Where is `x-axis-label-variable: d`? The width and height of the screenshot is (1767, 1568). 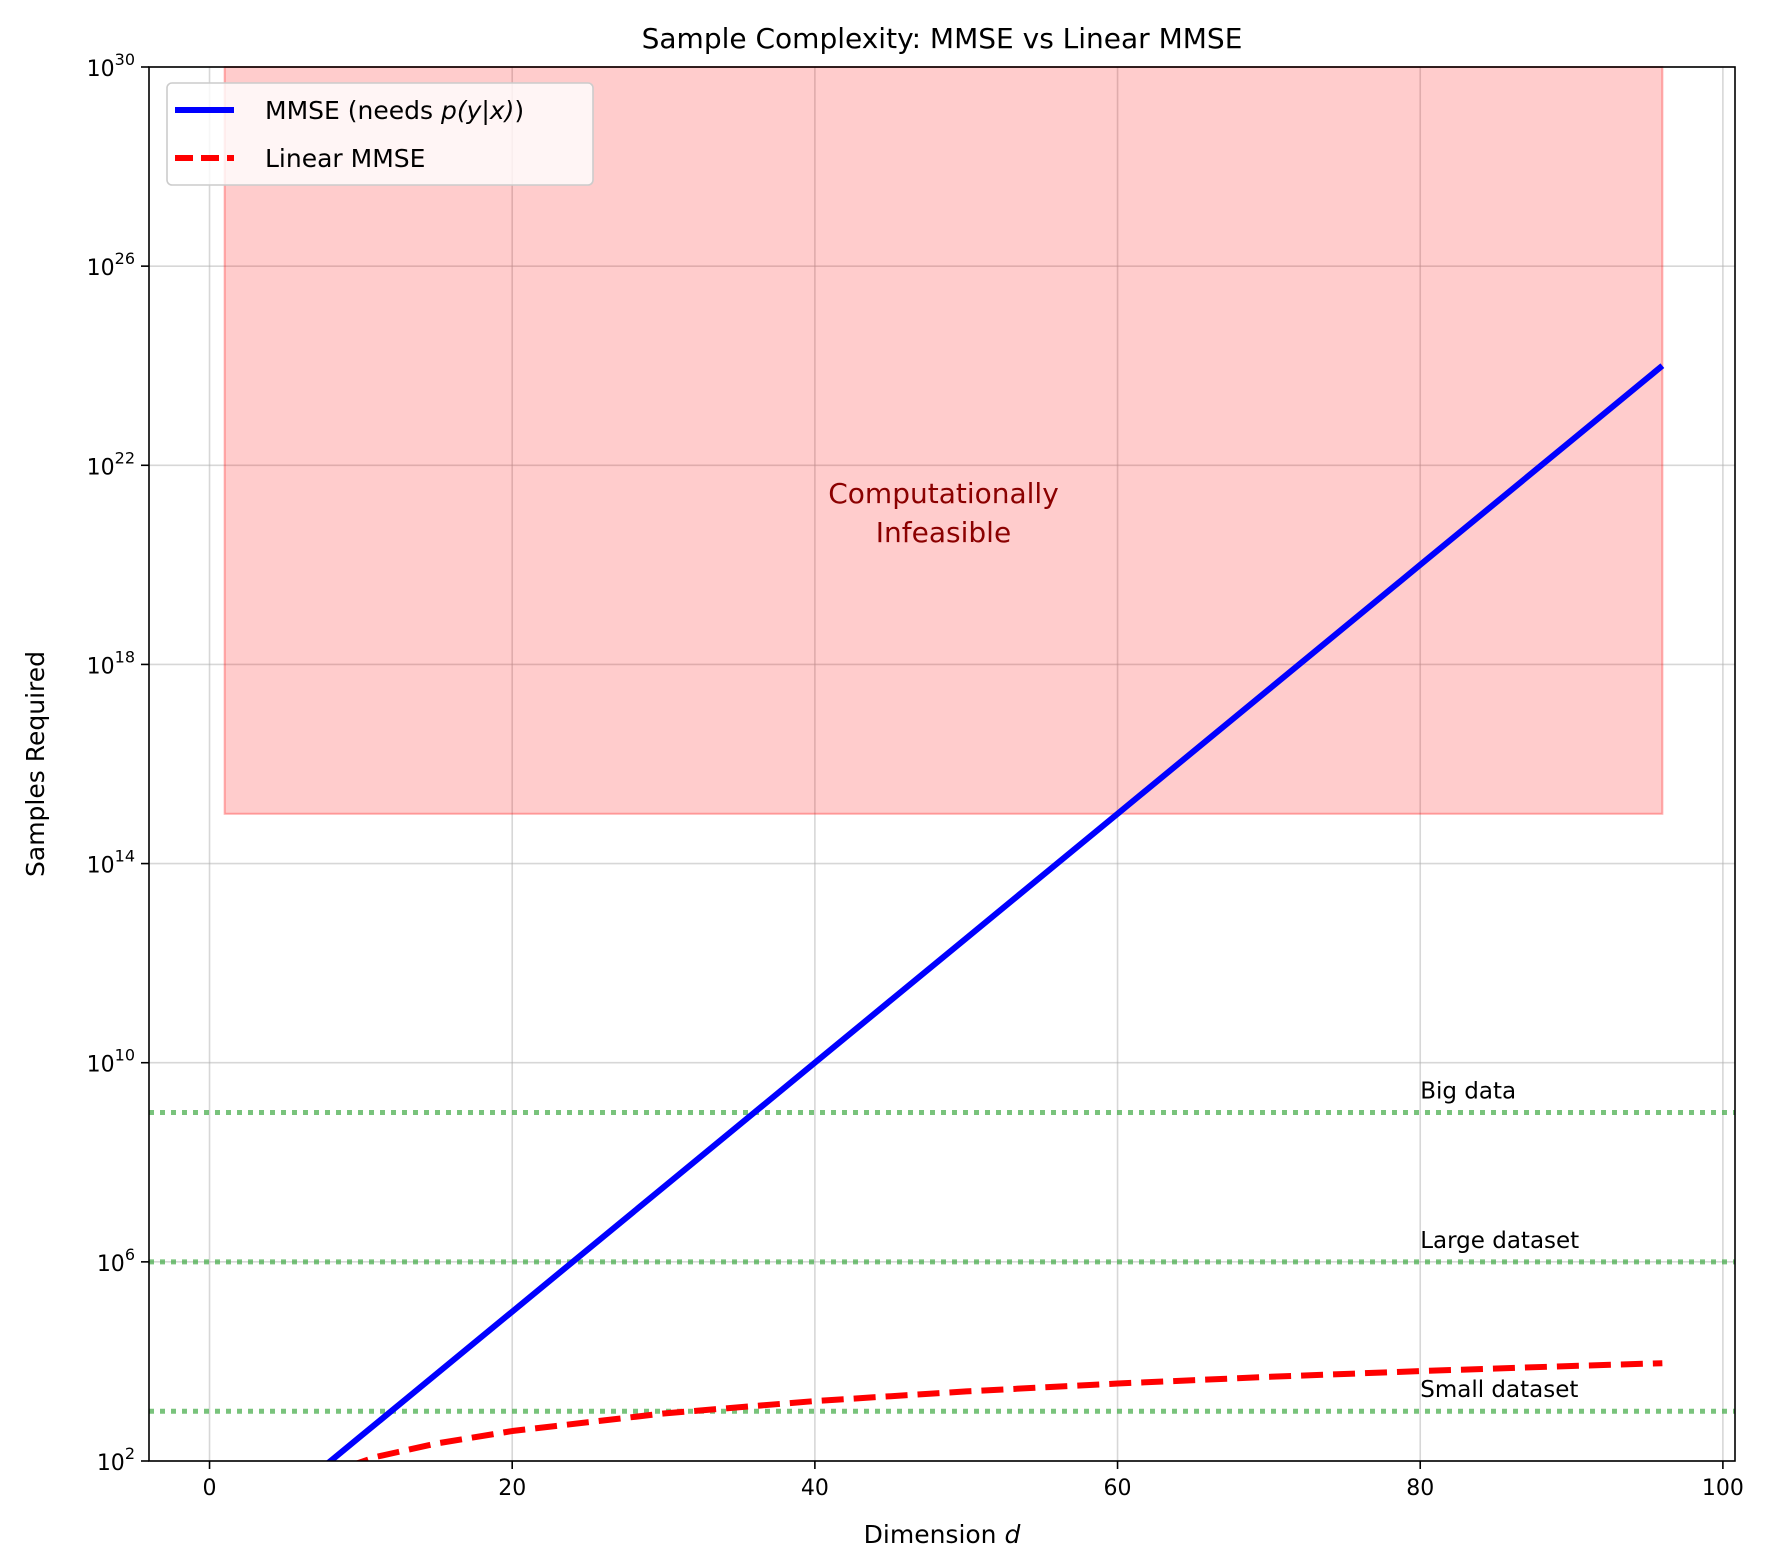
x-axis-label-variable: d is located at coordinates (1012, 1534).